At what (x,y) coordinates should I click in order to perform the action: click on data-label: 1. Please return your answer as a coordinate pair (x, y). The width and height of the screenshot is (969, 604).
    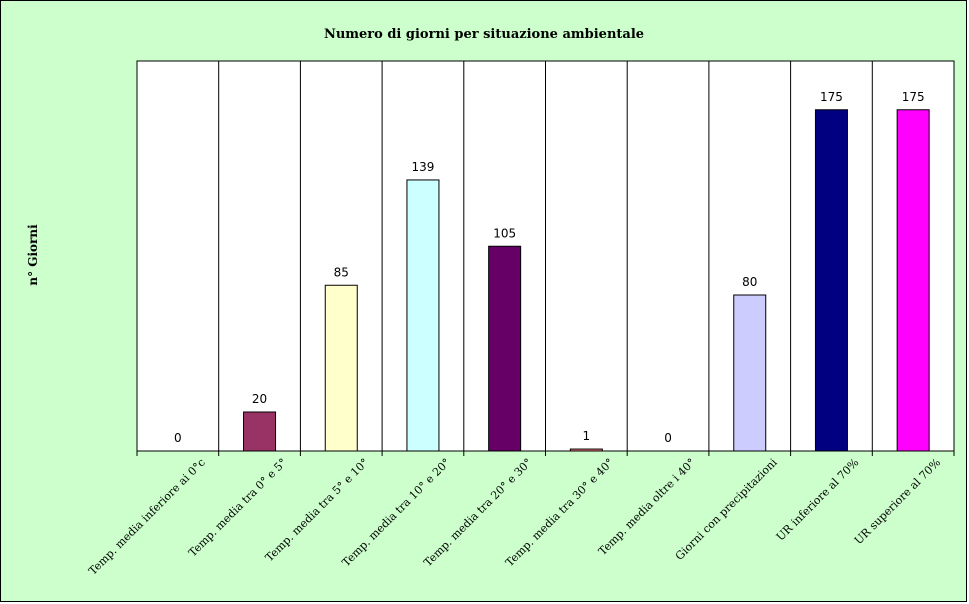
    Looking at the image, I should click on (587, 436).